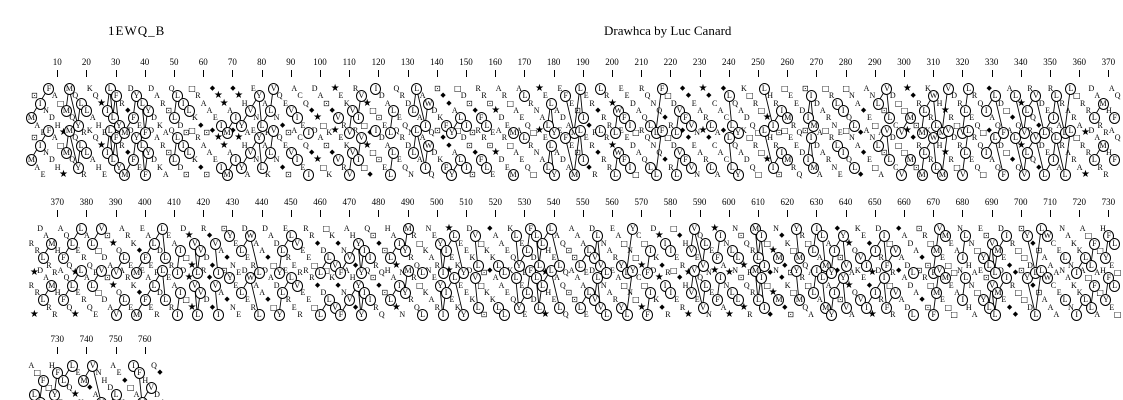 Image resolution: width=1123 pixels, height=400 pixels. I want to click on hydrophobic-residue: W, so click(1048, 278).